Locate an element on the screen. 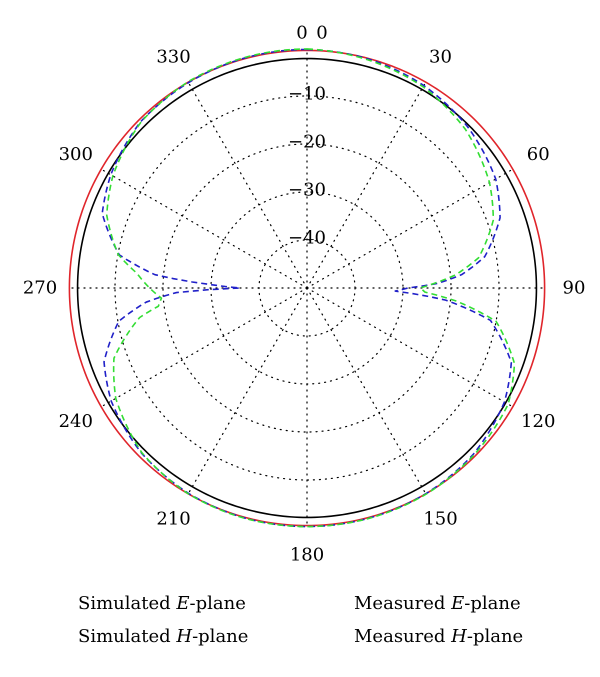 The image size is (600, 677). legend-item-measured-h-plane: Measured H-plane is located at coordinates (407, 636).